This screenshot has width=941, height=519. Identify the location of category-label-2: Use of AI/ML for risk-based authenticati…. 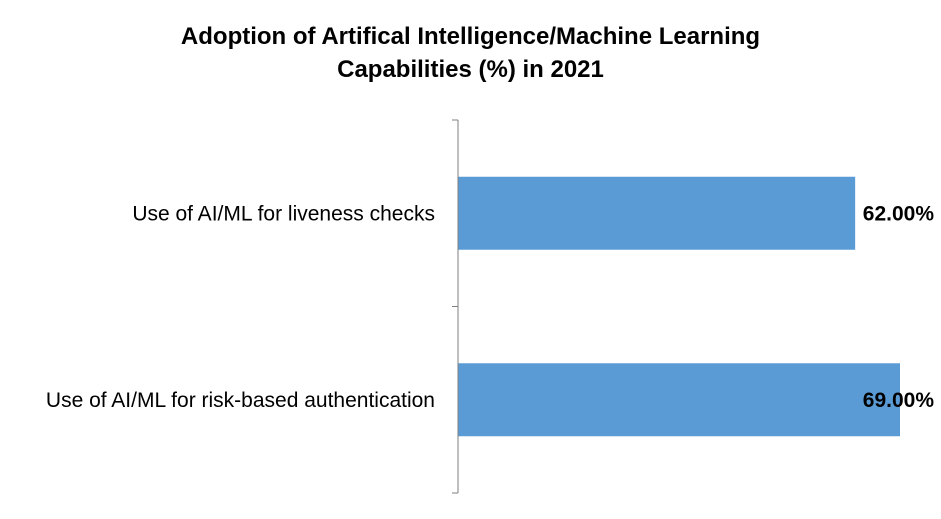
(240, 400).